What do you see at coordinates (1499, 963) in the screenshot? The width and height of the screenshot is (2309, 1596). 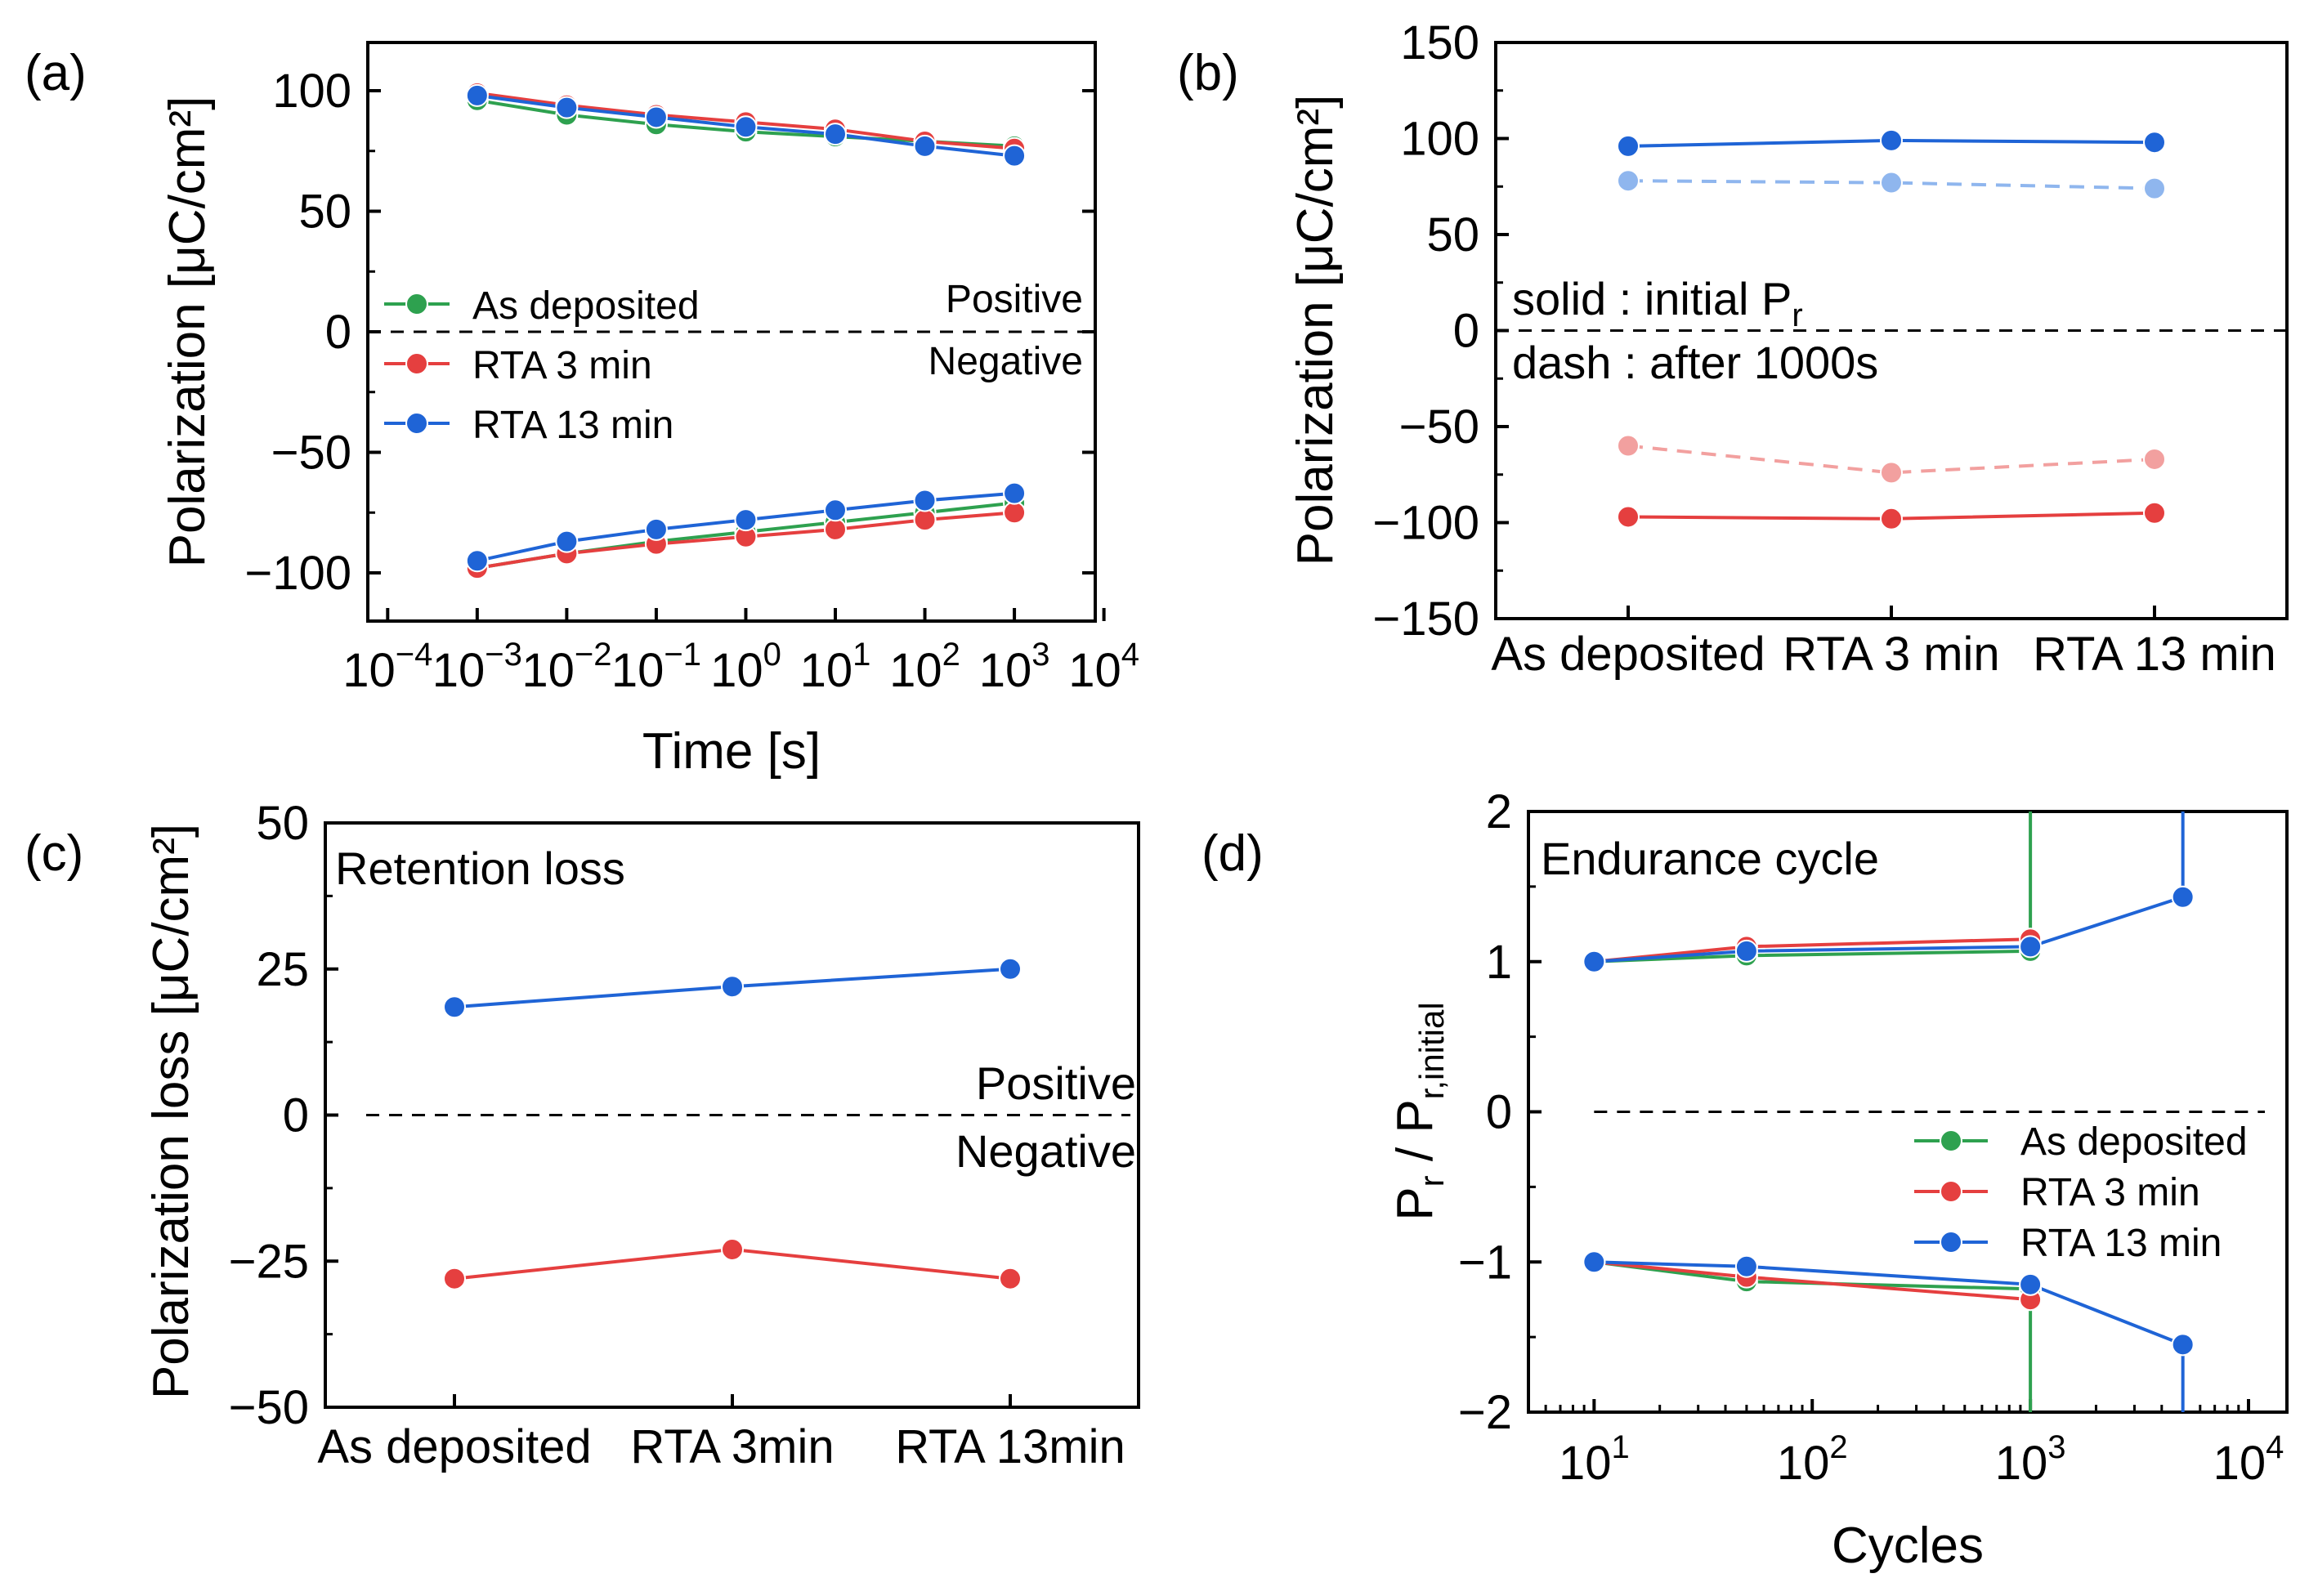 I see `y-tick-label: 1` at bounding box center [1499, 963].